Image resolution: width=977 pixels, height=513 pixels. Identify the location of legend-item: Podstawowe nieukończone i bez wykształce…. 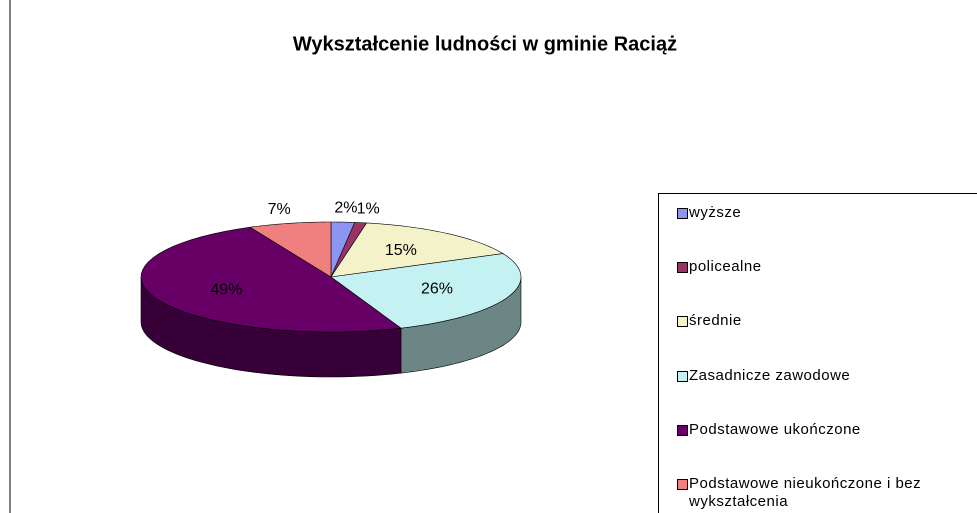
(822, 493).